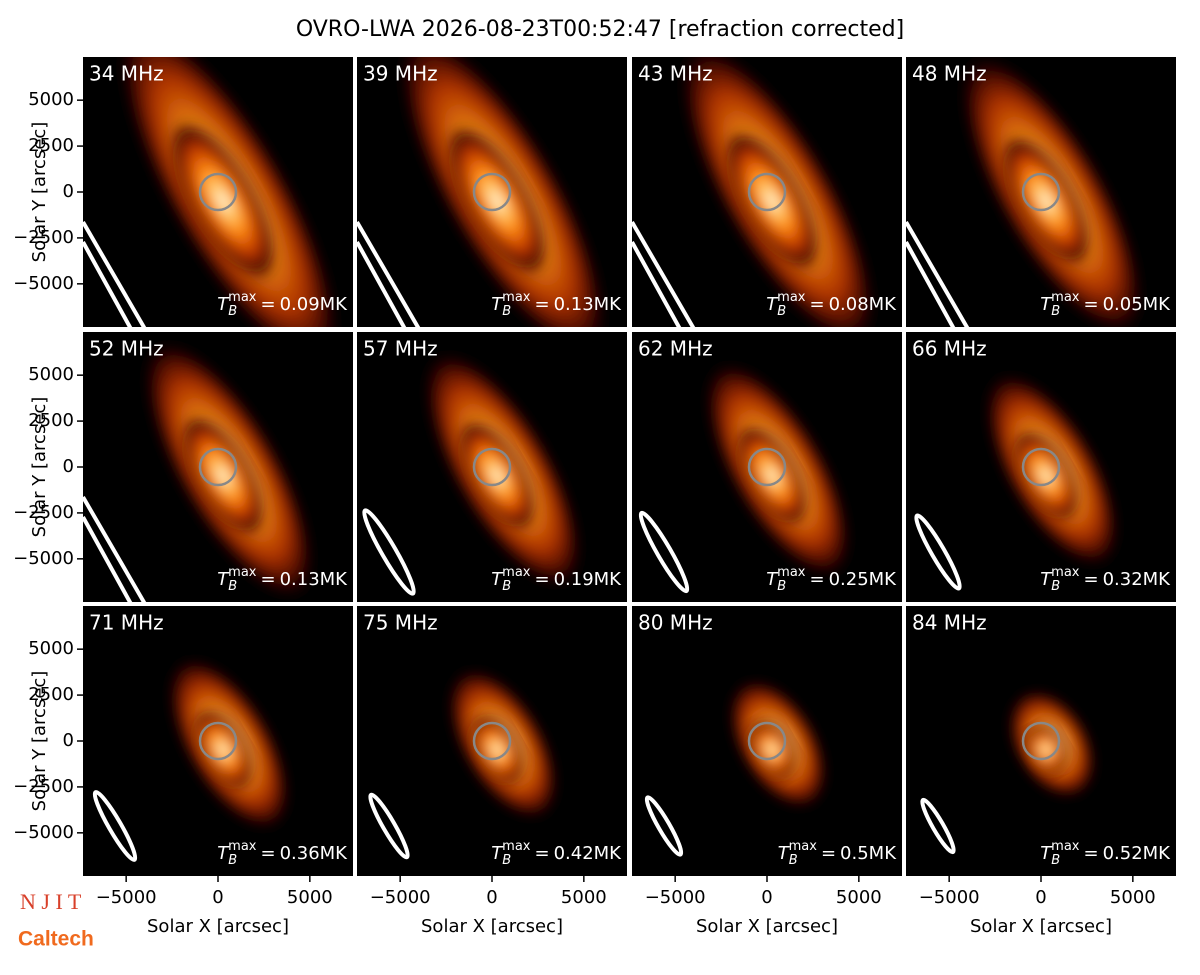  Describe the element at coordinates (314, 304) in the screenshot. I see `tmax-value: 0.09MK` at that location.